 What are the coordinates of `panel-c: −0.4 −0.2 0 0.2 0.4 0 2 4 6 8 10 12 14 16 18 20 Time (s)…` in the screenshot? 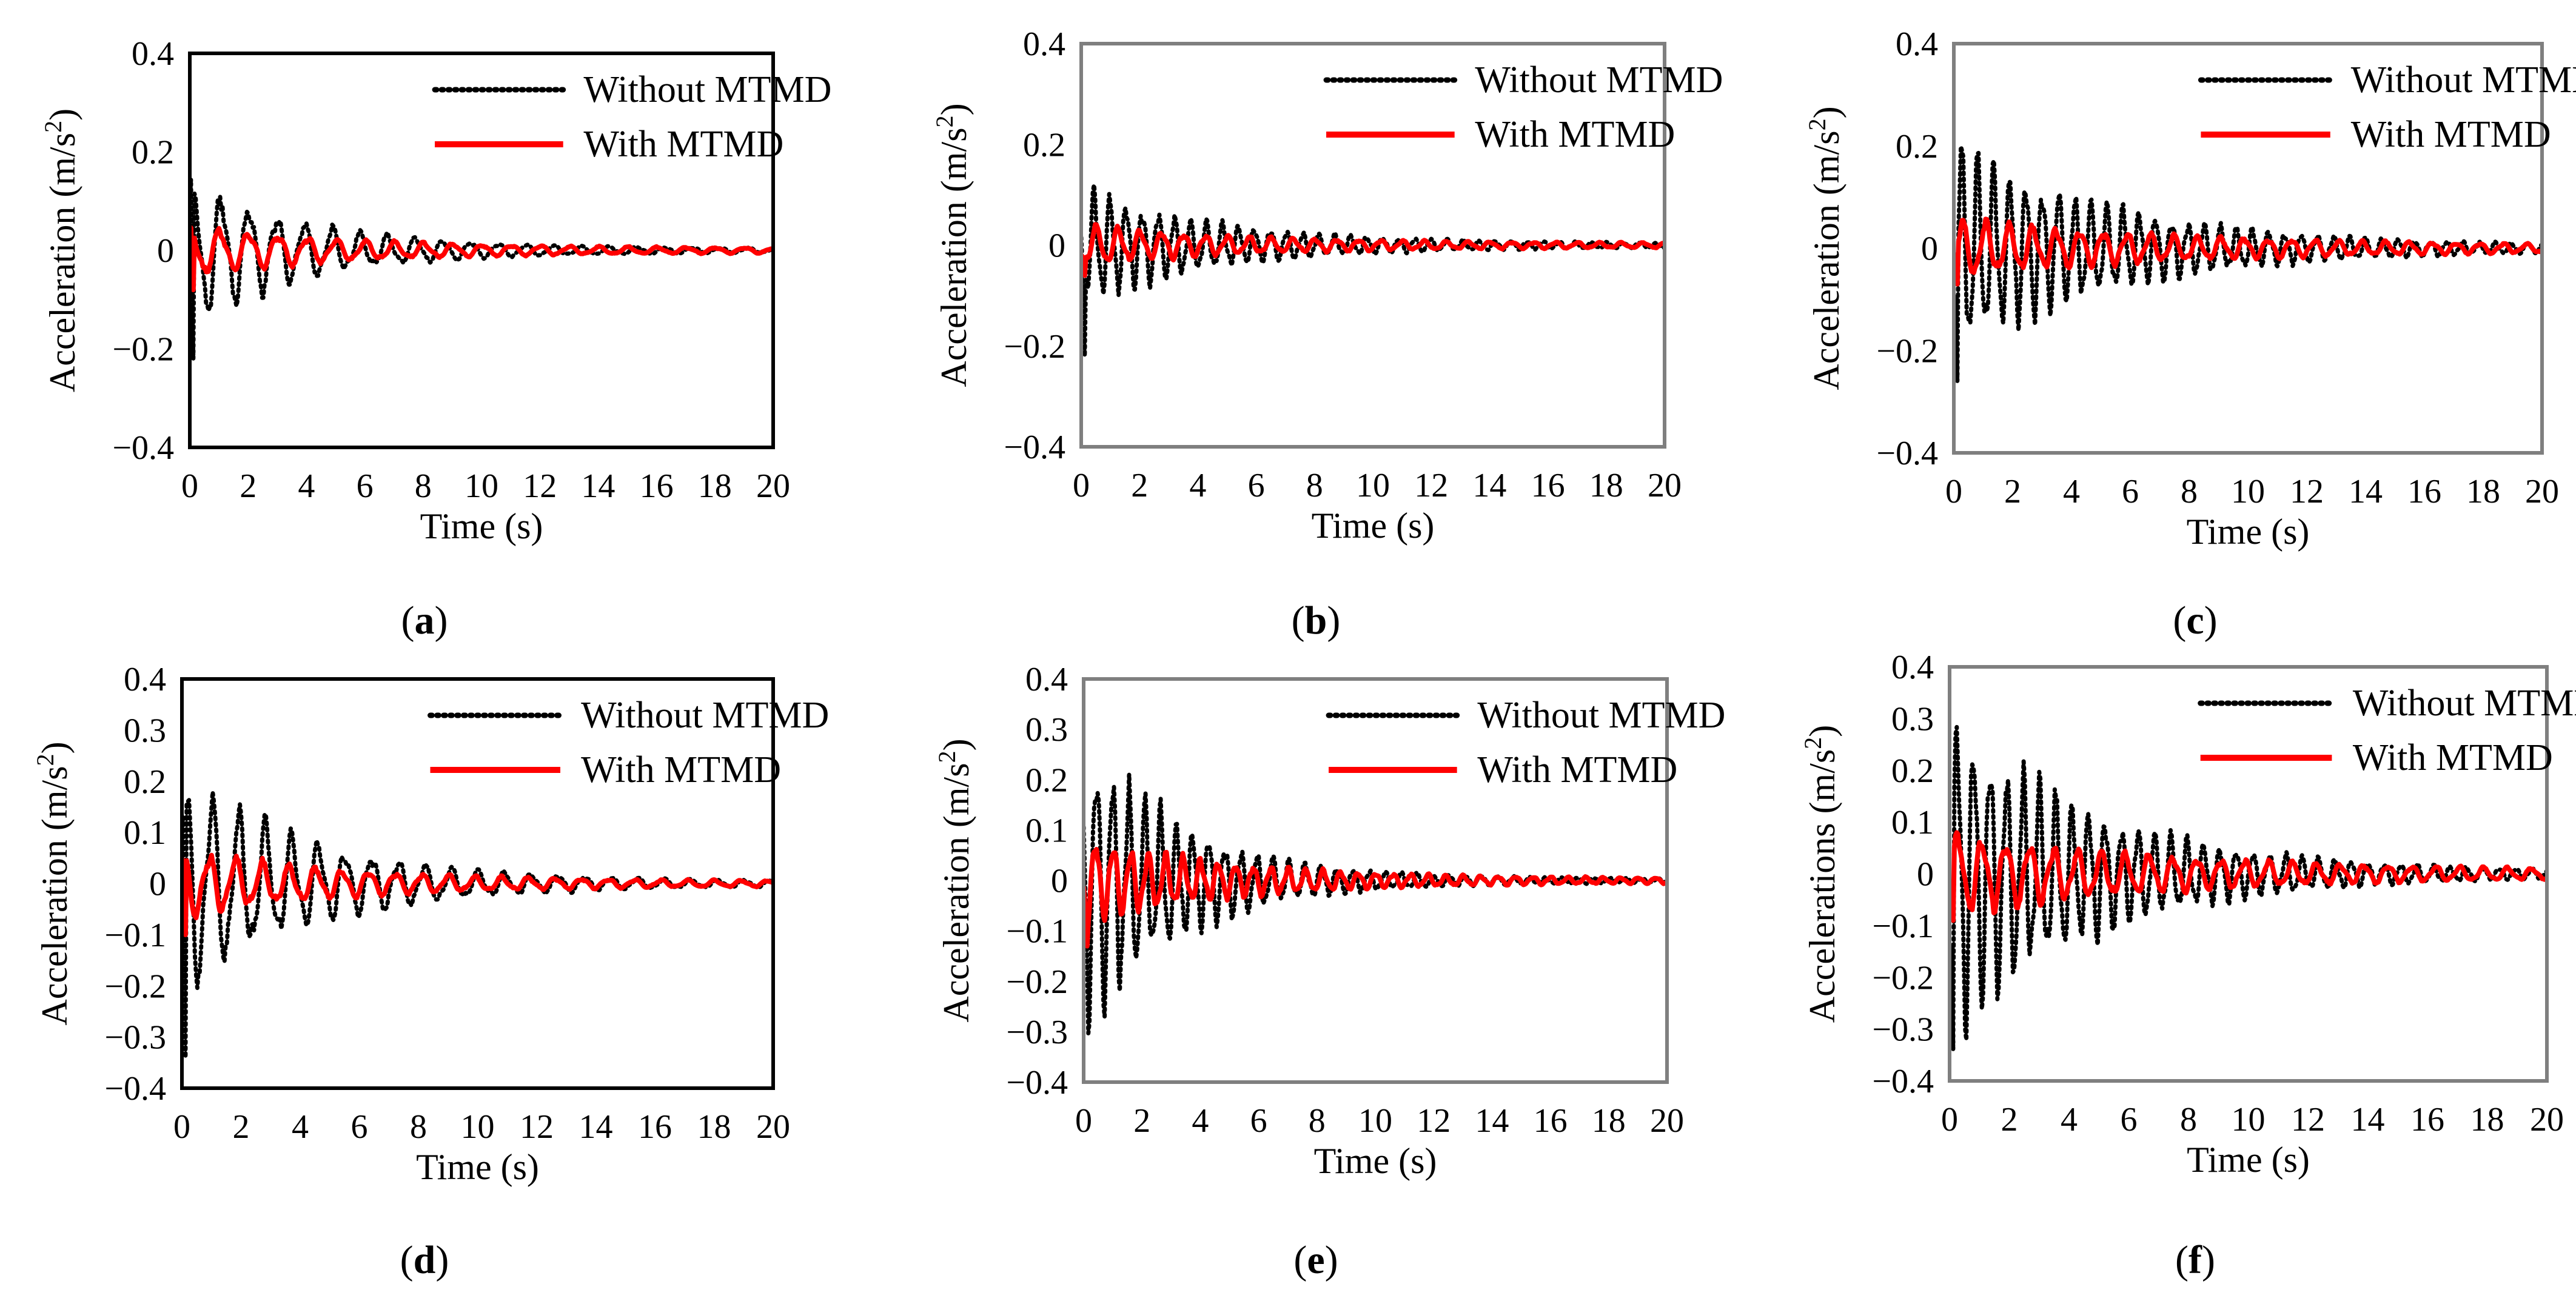 It's located at (2189, 334).